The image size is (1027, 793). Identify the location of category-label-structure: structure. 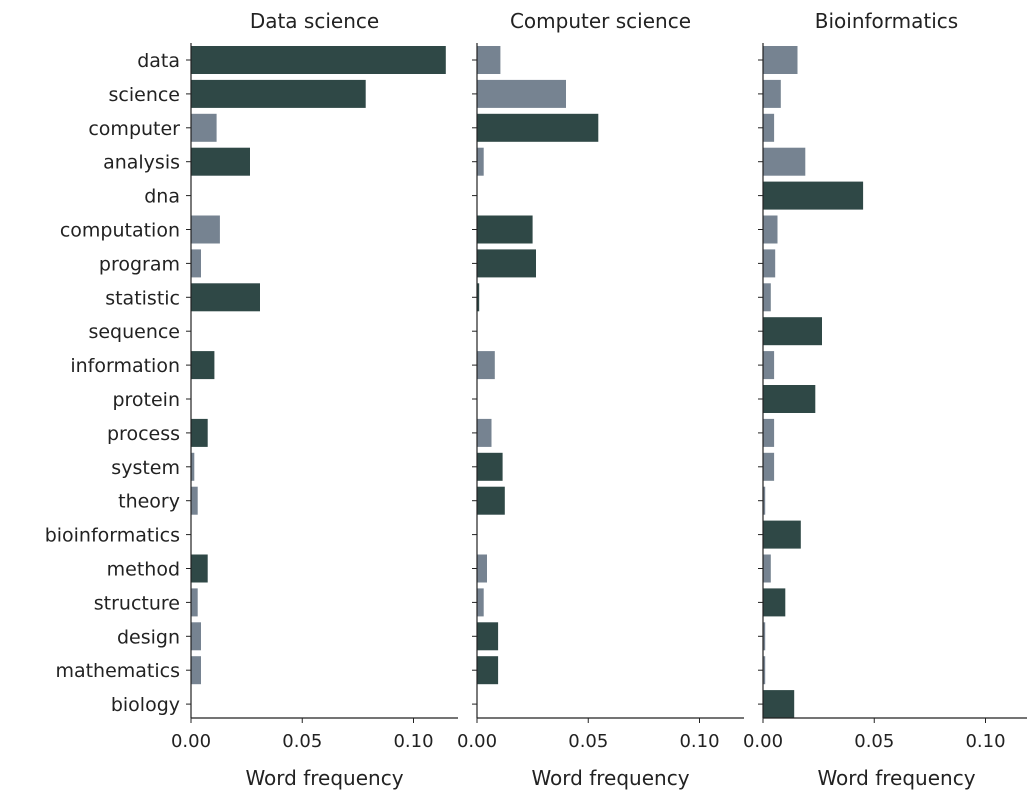
(137, 603).